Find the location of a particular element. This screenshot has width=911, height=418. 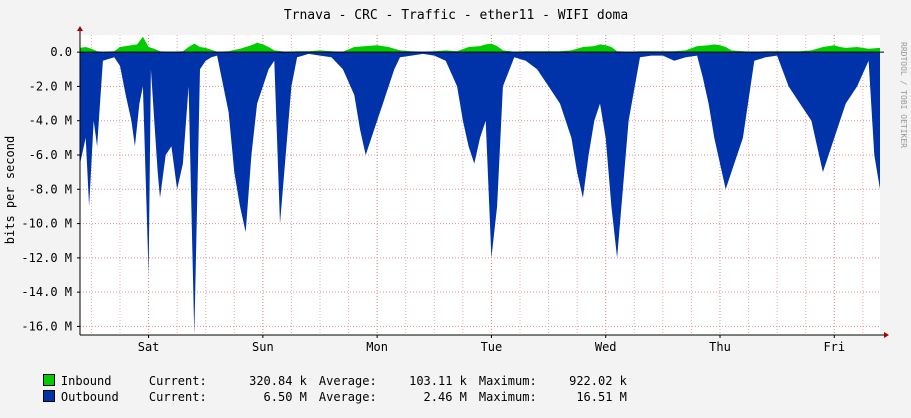

legend-current-value: 320.84 k is located at coordinates (278, 381).